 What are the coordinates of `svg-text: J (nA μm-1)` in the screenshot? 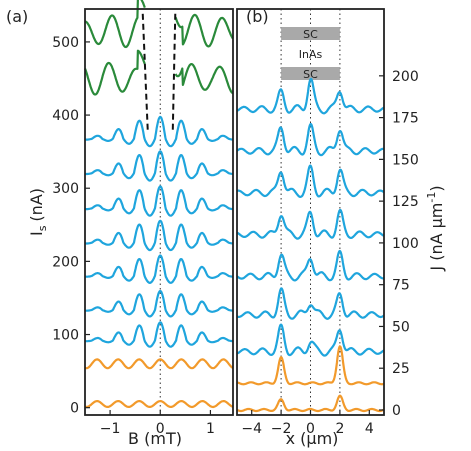 It's located at (435, 228).